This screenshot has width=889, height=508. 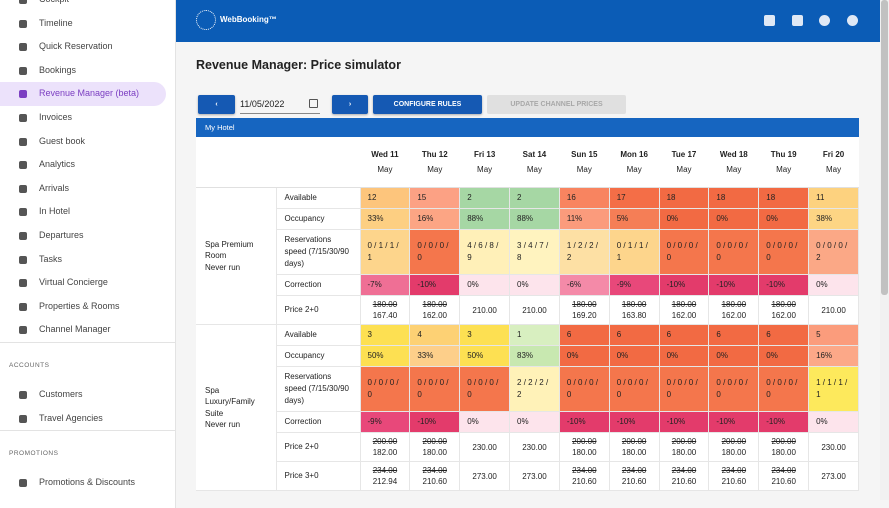 I want to click on nav-label: Invoices, so click(x=56, y=116).